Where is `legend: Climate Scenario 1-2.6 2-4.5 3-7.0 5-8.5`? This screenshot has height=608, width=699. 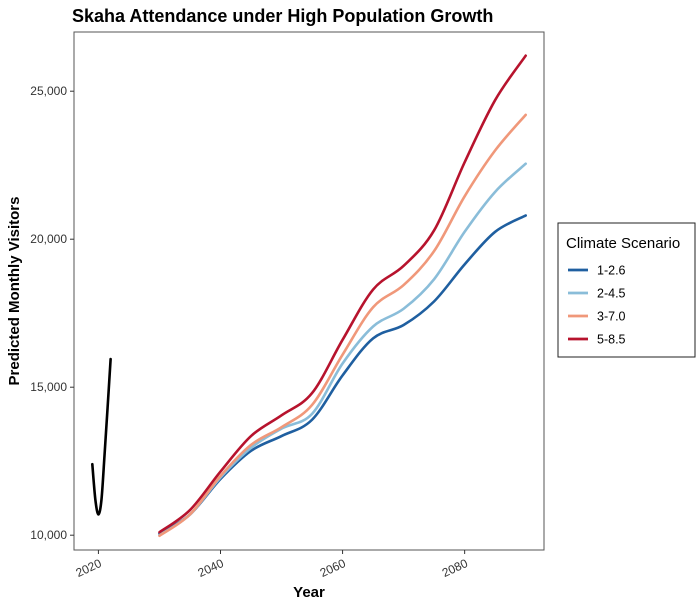 legend: Climate Scenario 1-2.6 2-4.5 3-7.0 5-8.5 is located at coordinates (626, 290).